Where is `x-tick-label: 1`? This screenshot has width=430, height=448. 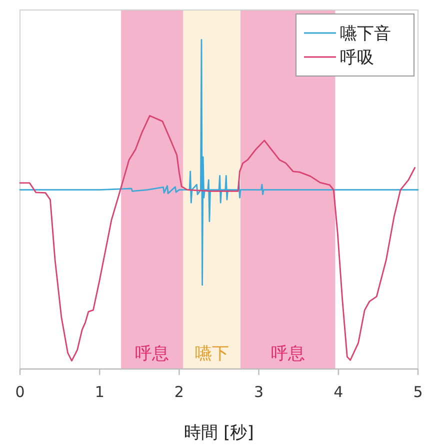
x-tick-label: 1 is located at coordinates (99, 392).